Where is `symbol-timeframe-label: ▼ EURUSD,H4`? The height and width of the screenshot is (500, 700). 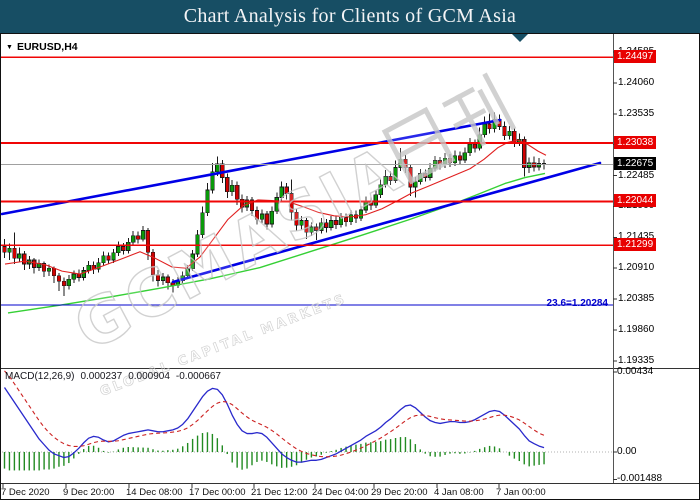
symbol-timeframe-label: ▼ EURUSD,H4 is located at coordinates (42, 47).